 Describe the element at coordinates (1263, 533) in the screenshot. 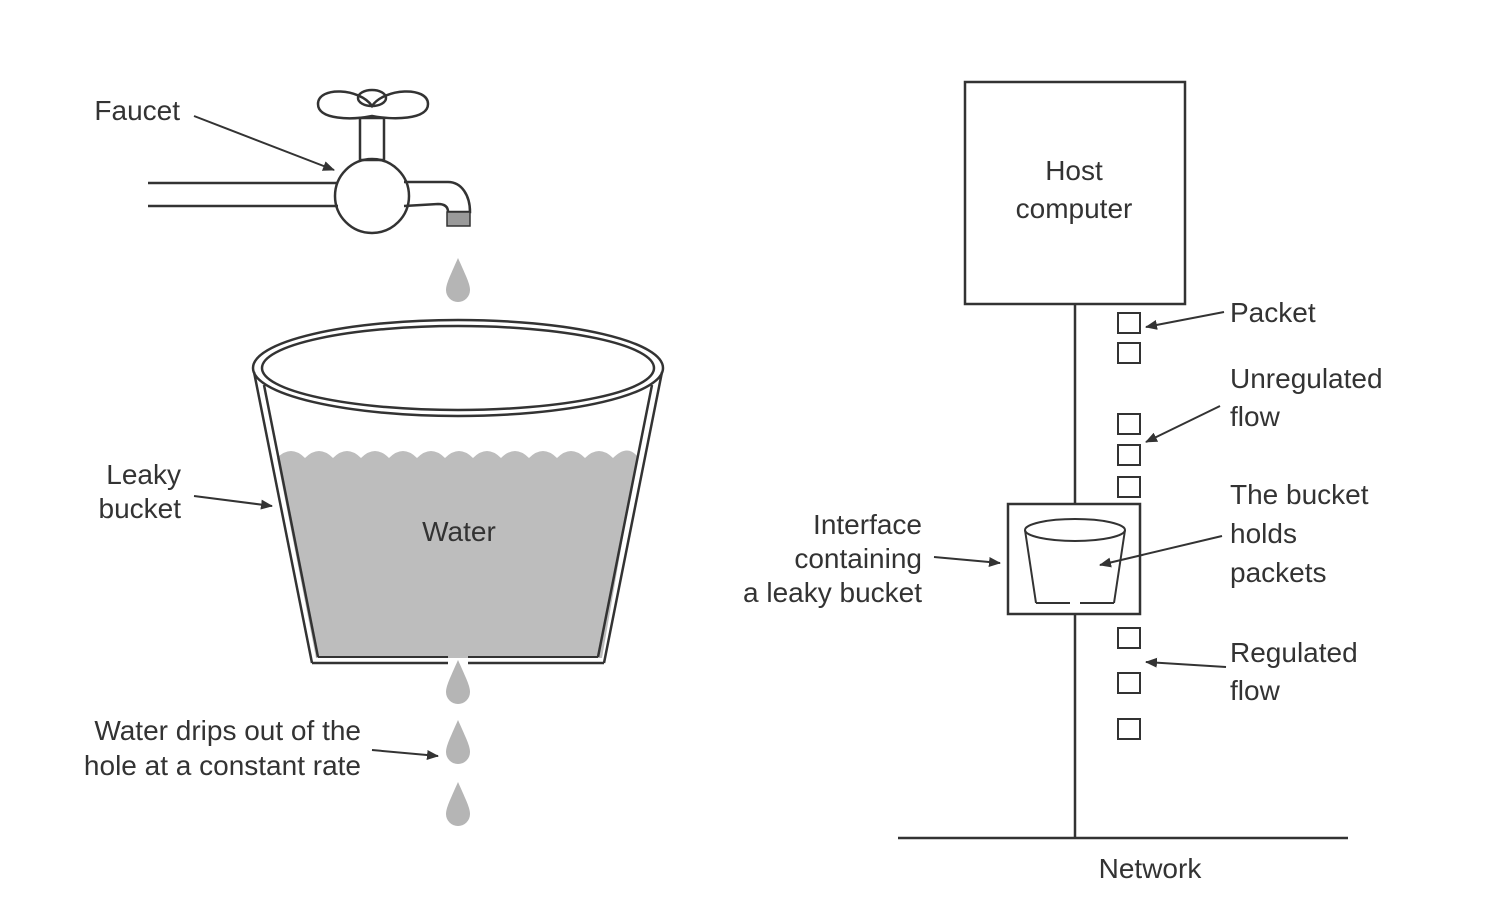

I see `bucket-holds-line2: holds` at that location.